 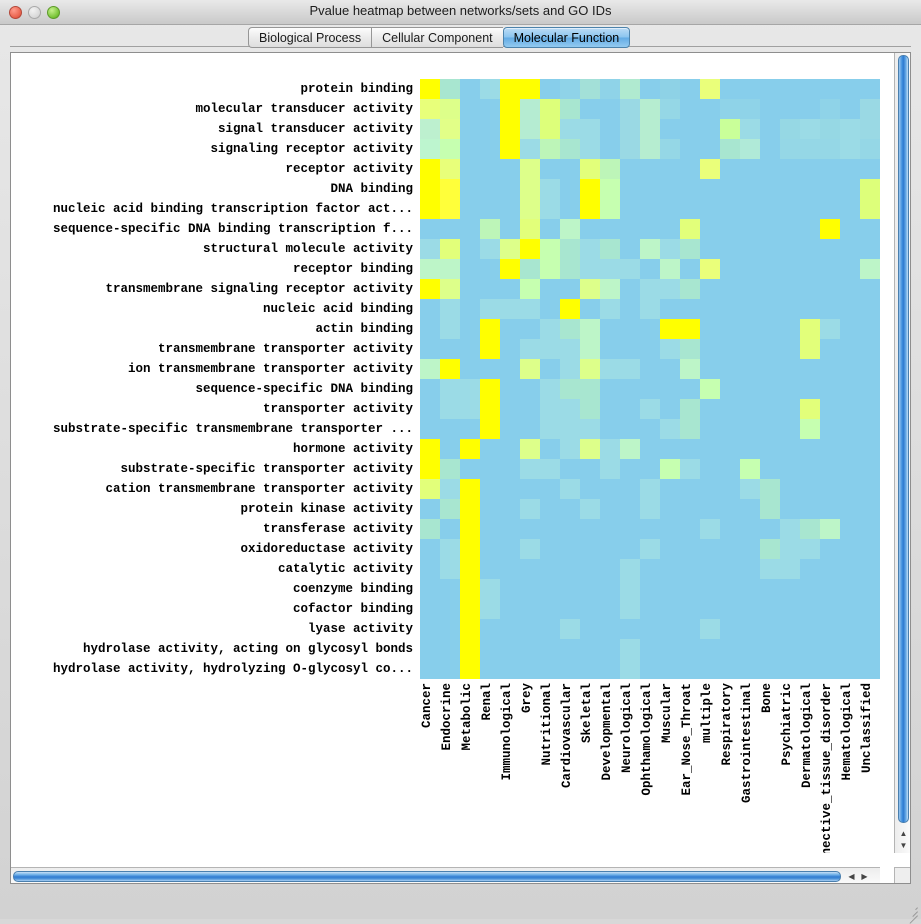 I want to click on vertical-scrollbar-thumb, so click(x=903, y=439).